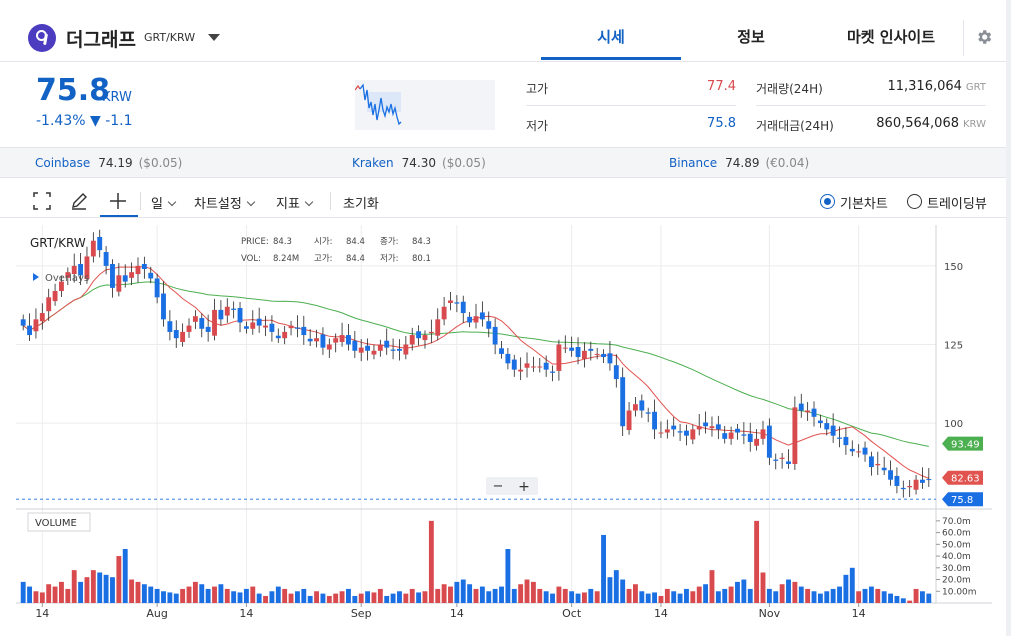 This screenshot has width=1011, height=636. What do you see at coordinates (974, 124) in the screenshot?
I see `turnover-unit: KRW` at bounding box center [974, 124].